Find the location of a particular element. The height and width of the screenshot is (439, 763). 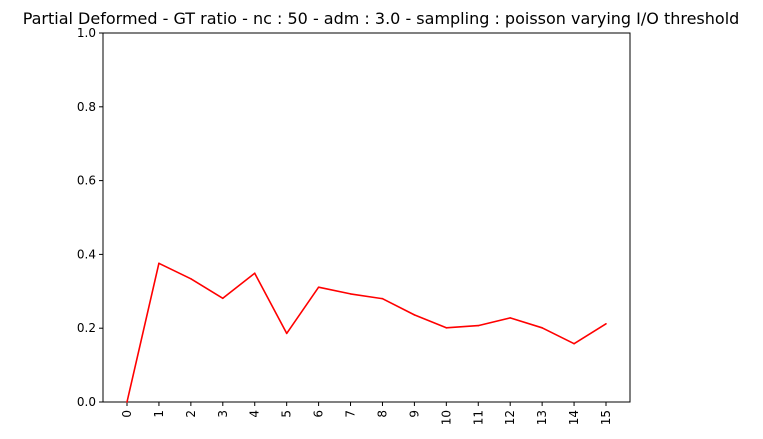

x-tick-label: 0 is located at coordinates (127, 414).